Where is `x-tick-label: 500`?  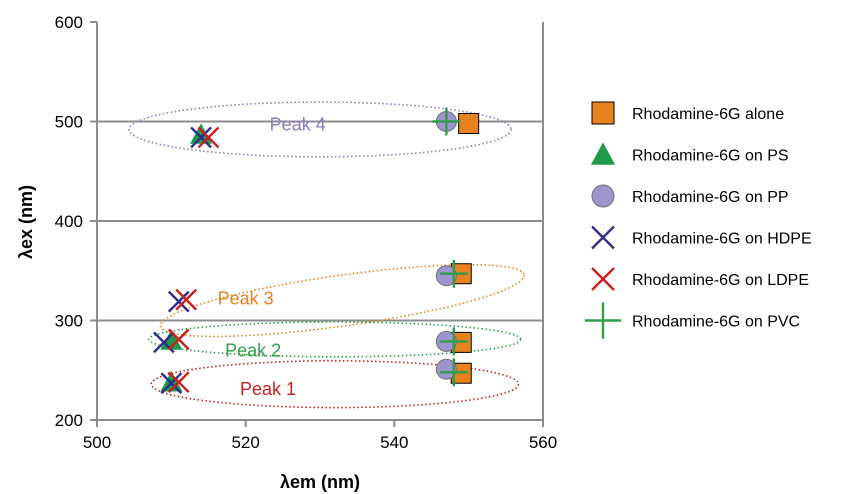 x-tick-label: 500 is located at coordinates (97, 442).